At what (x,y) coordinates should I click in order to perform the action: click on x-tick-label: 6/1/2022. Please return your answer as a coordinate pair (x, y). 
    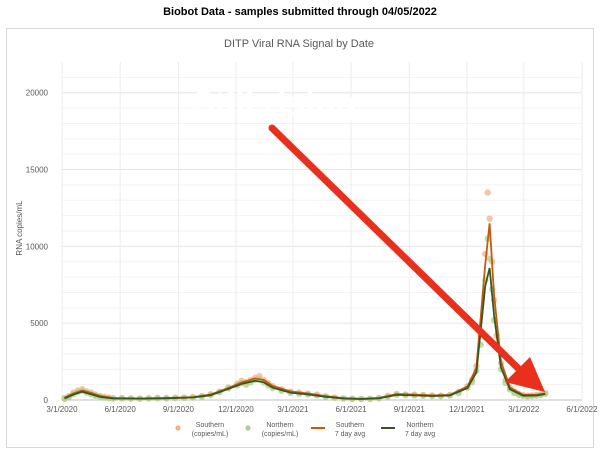
    Looking at the image, I should click on (582, 409).